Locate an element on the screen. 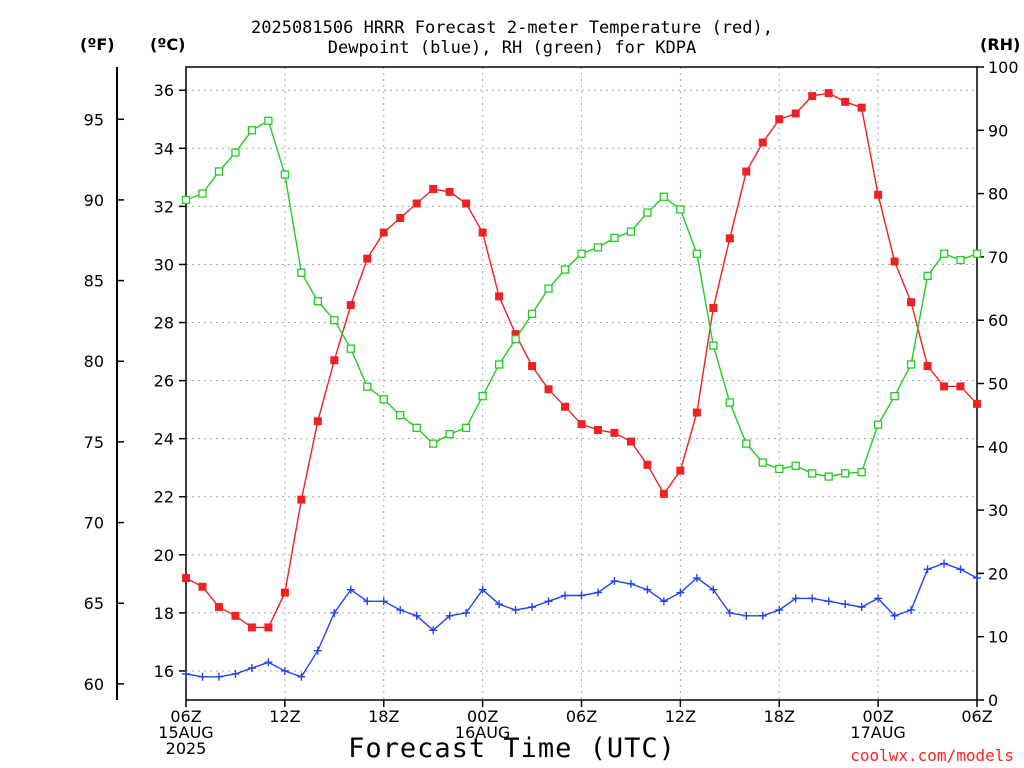 Image resolution: width=1024 pixels, height=768 pixels. x-tick-label: 18Z is located at coordinates (383, 716).